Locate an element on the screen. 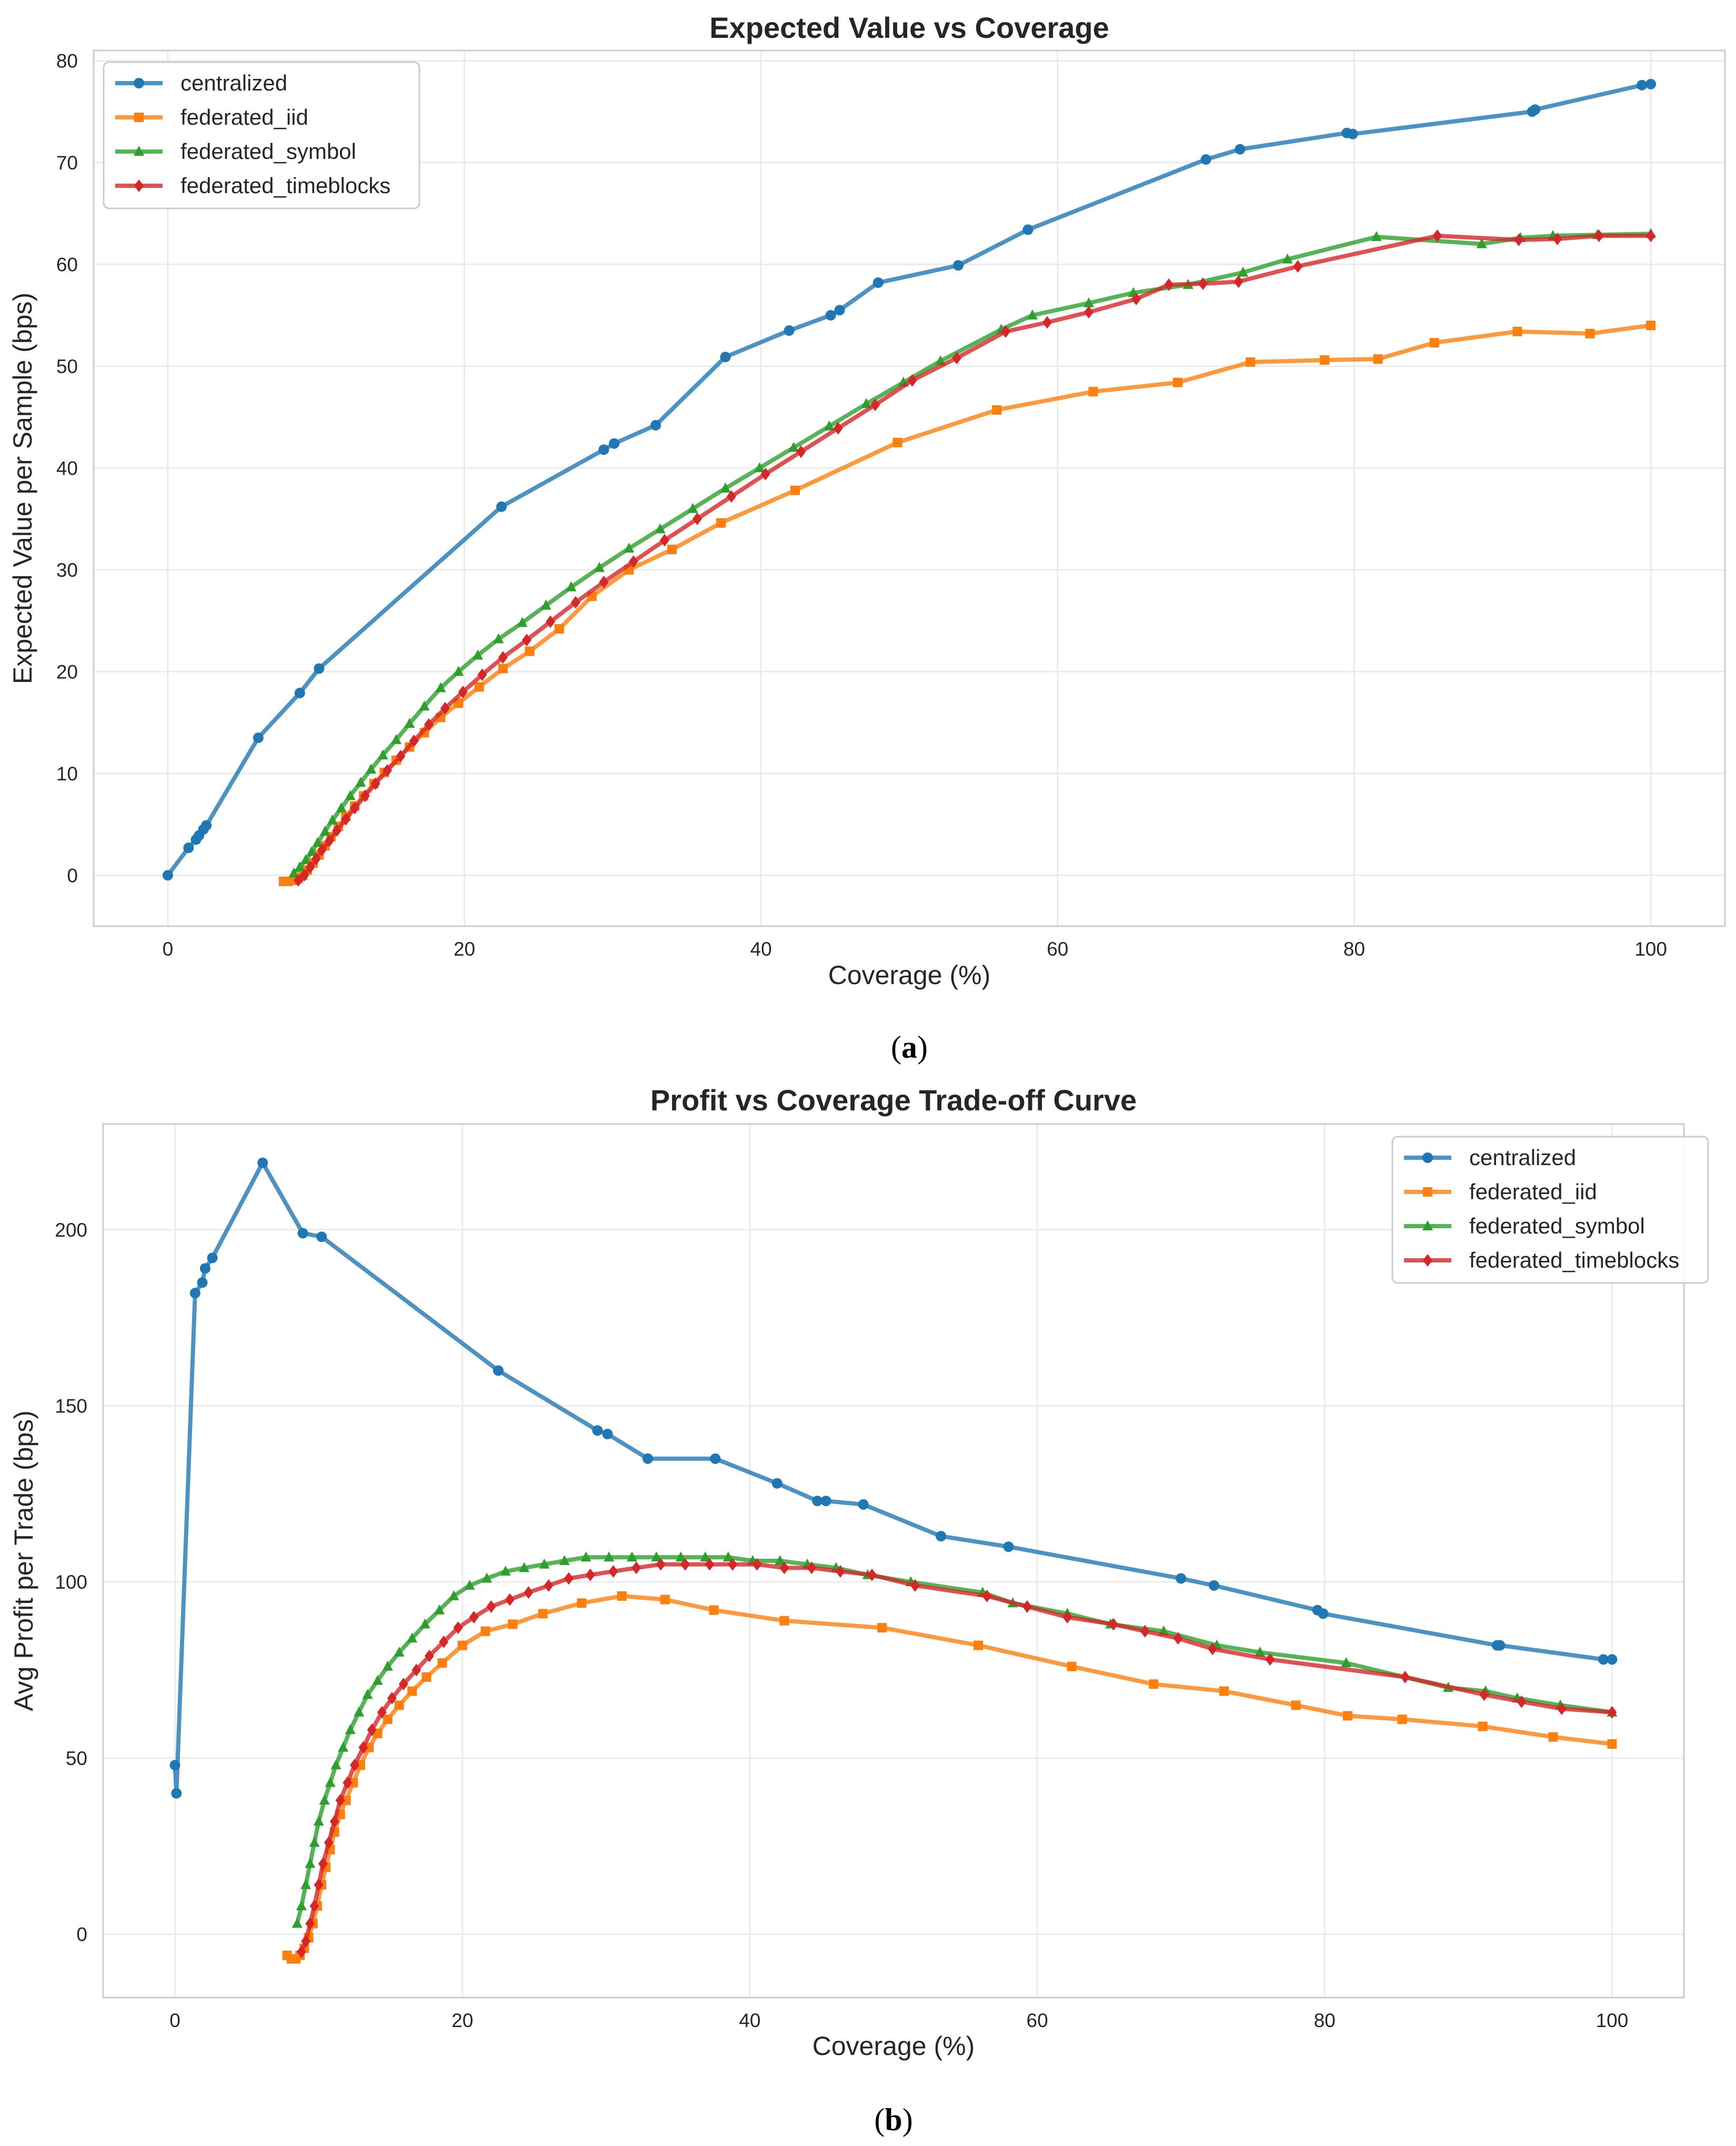 The image size is (1736, 2146). x-tick-label: 20 is located at coordinates (462, 2021).